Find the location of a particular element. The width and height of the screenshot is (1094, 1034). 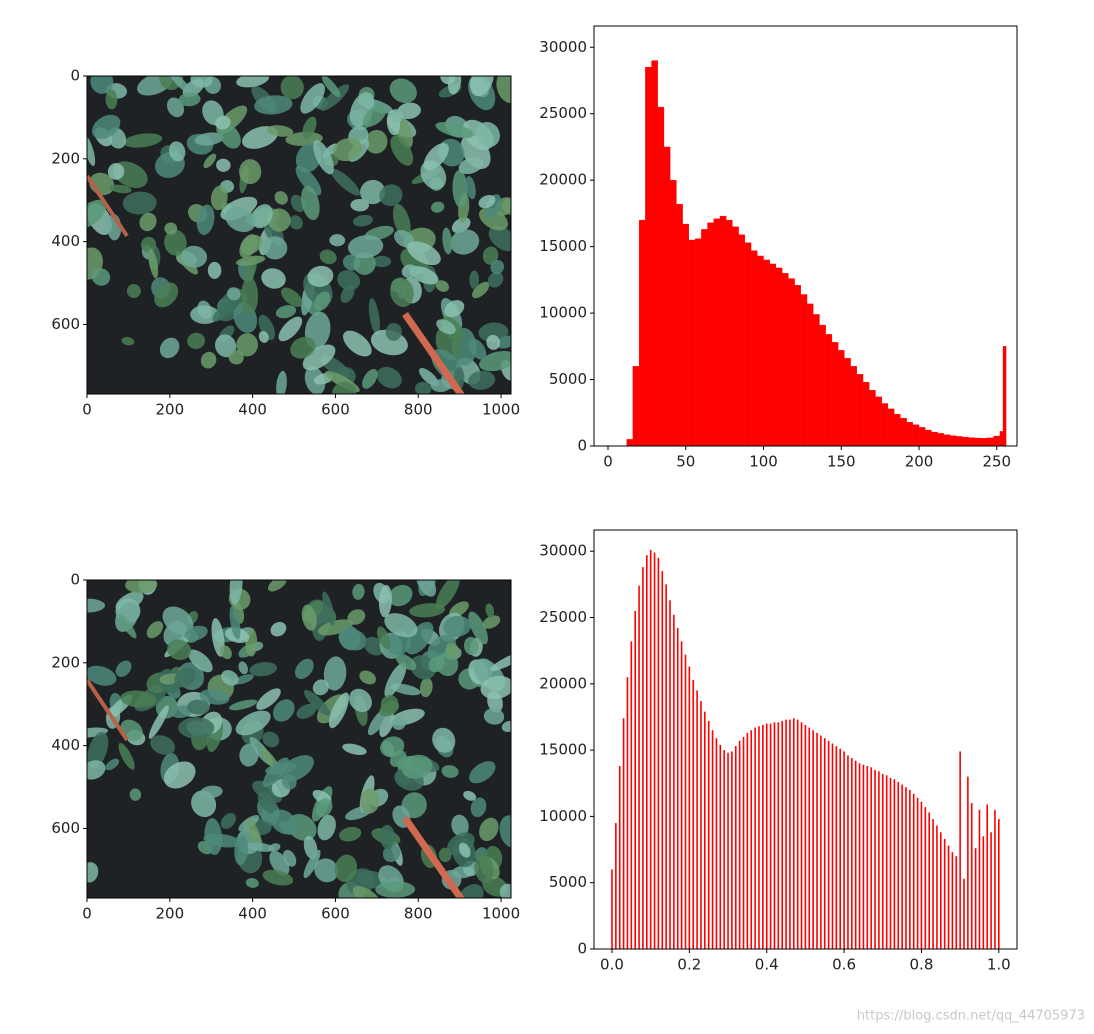

photo is located at coordinates (299, 235).